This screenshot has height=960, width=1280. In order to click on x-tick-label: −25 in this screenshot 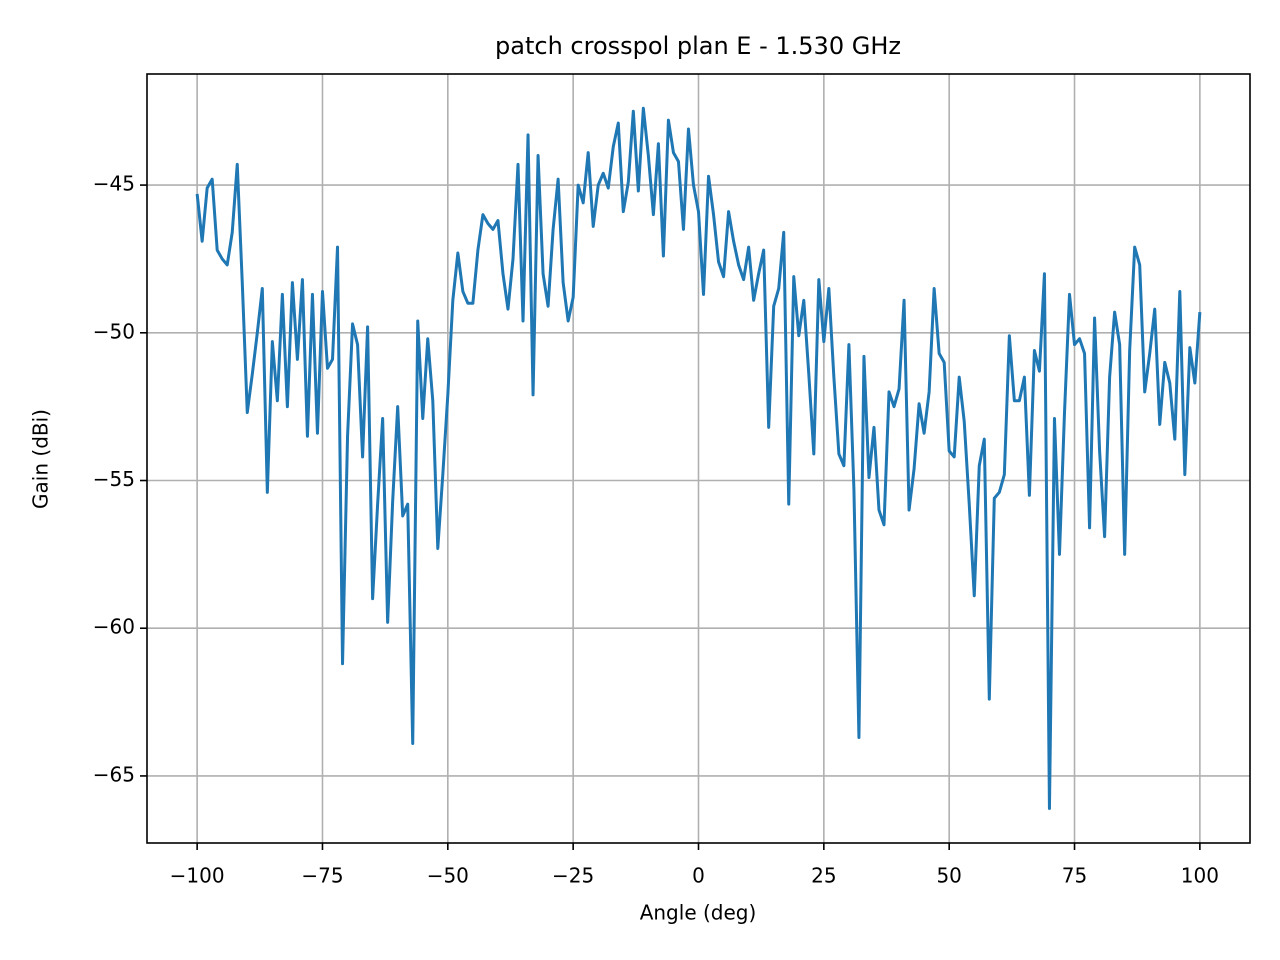, I will do `click(573, 876)`.